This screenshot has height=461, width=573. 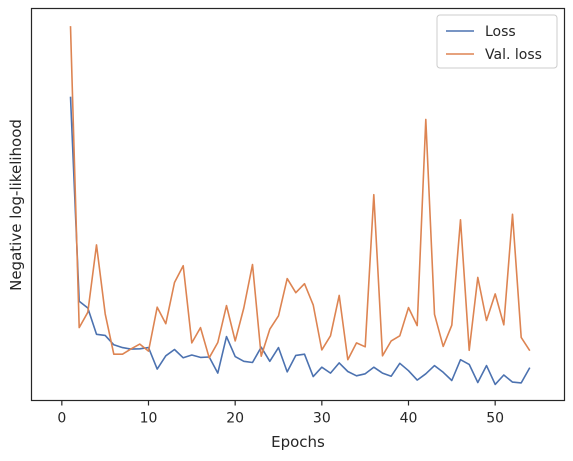 What do you see at coordinates (16, 205) in the screenshot?
I see `y-axis-label: Negative log-likelihood` at bounding box center [16, 205].